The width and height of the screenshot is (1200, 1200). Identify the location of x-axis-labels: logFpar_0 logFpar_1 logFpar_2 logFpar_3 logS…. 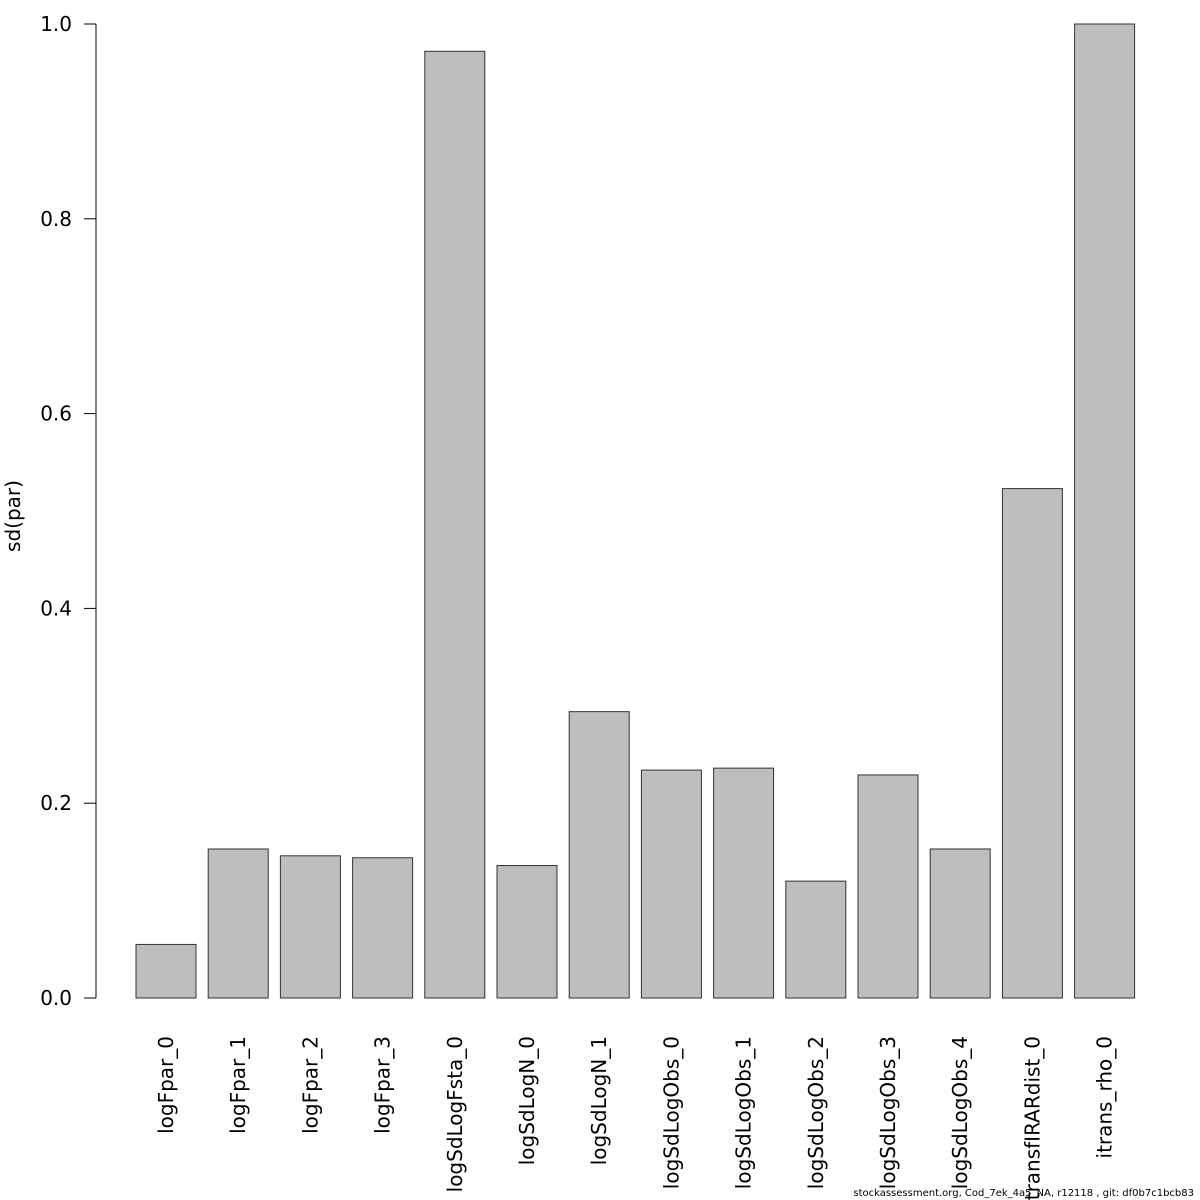
(635, 1118).